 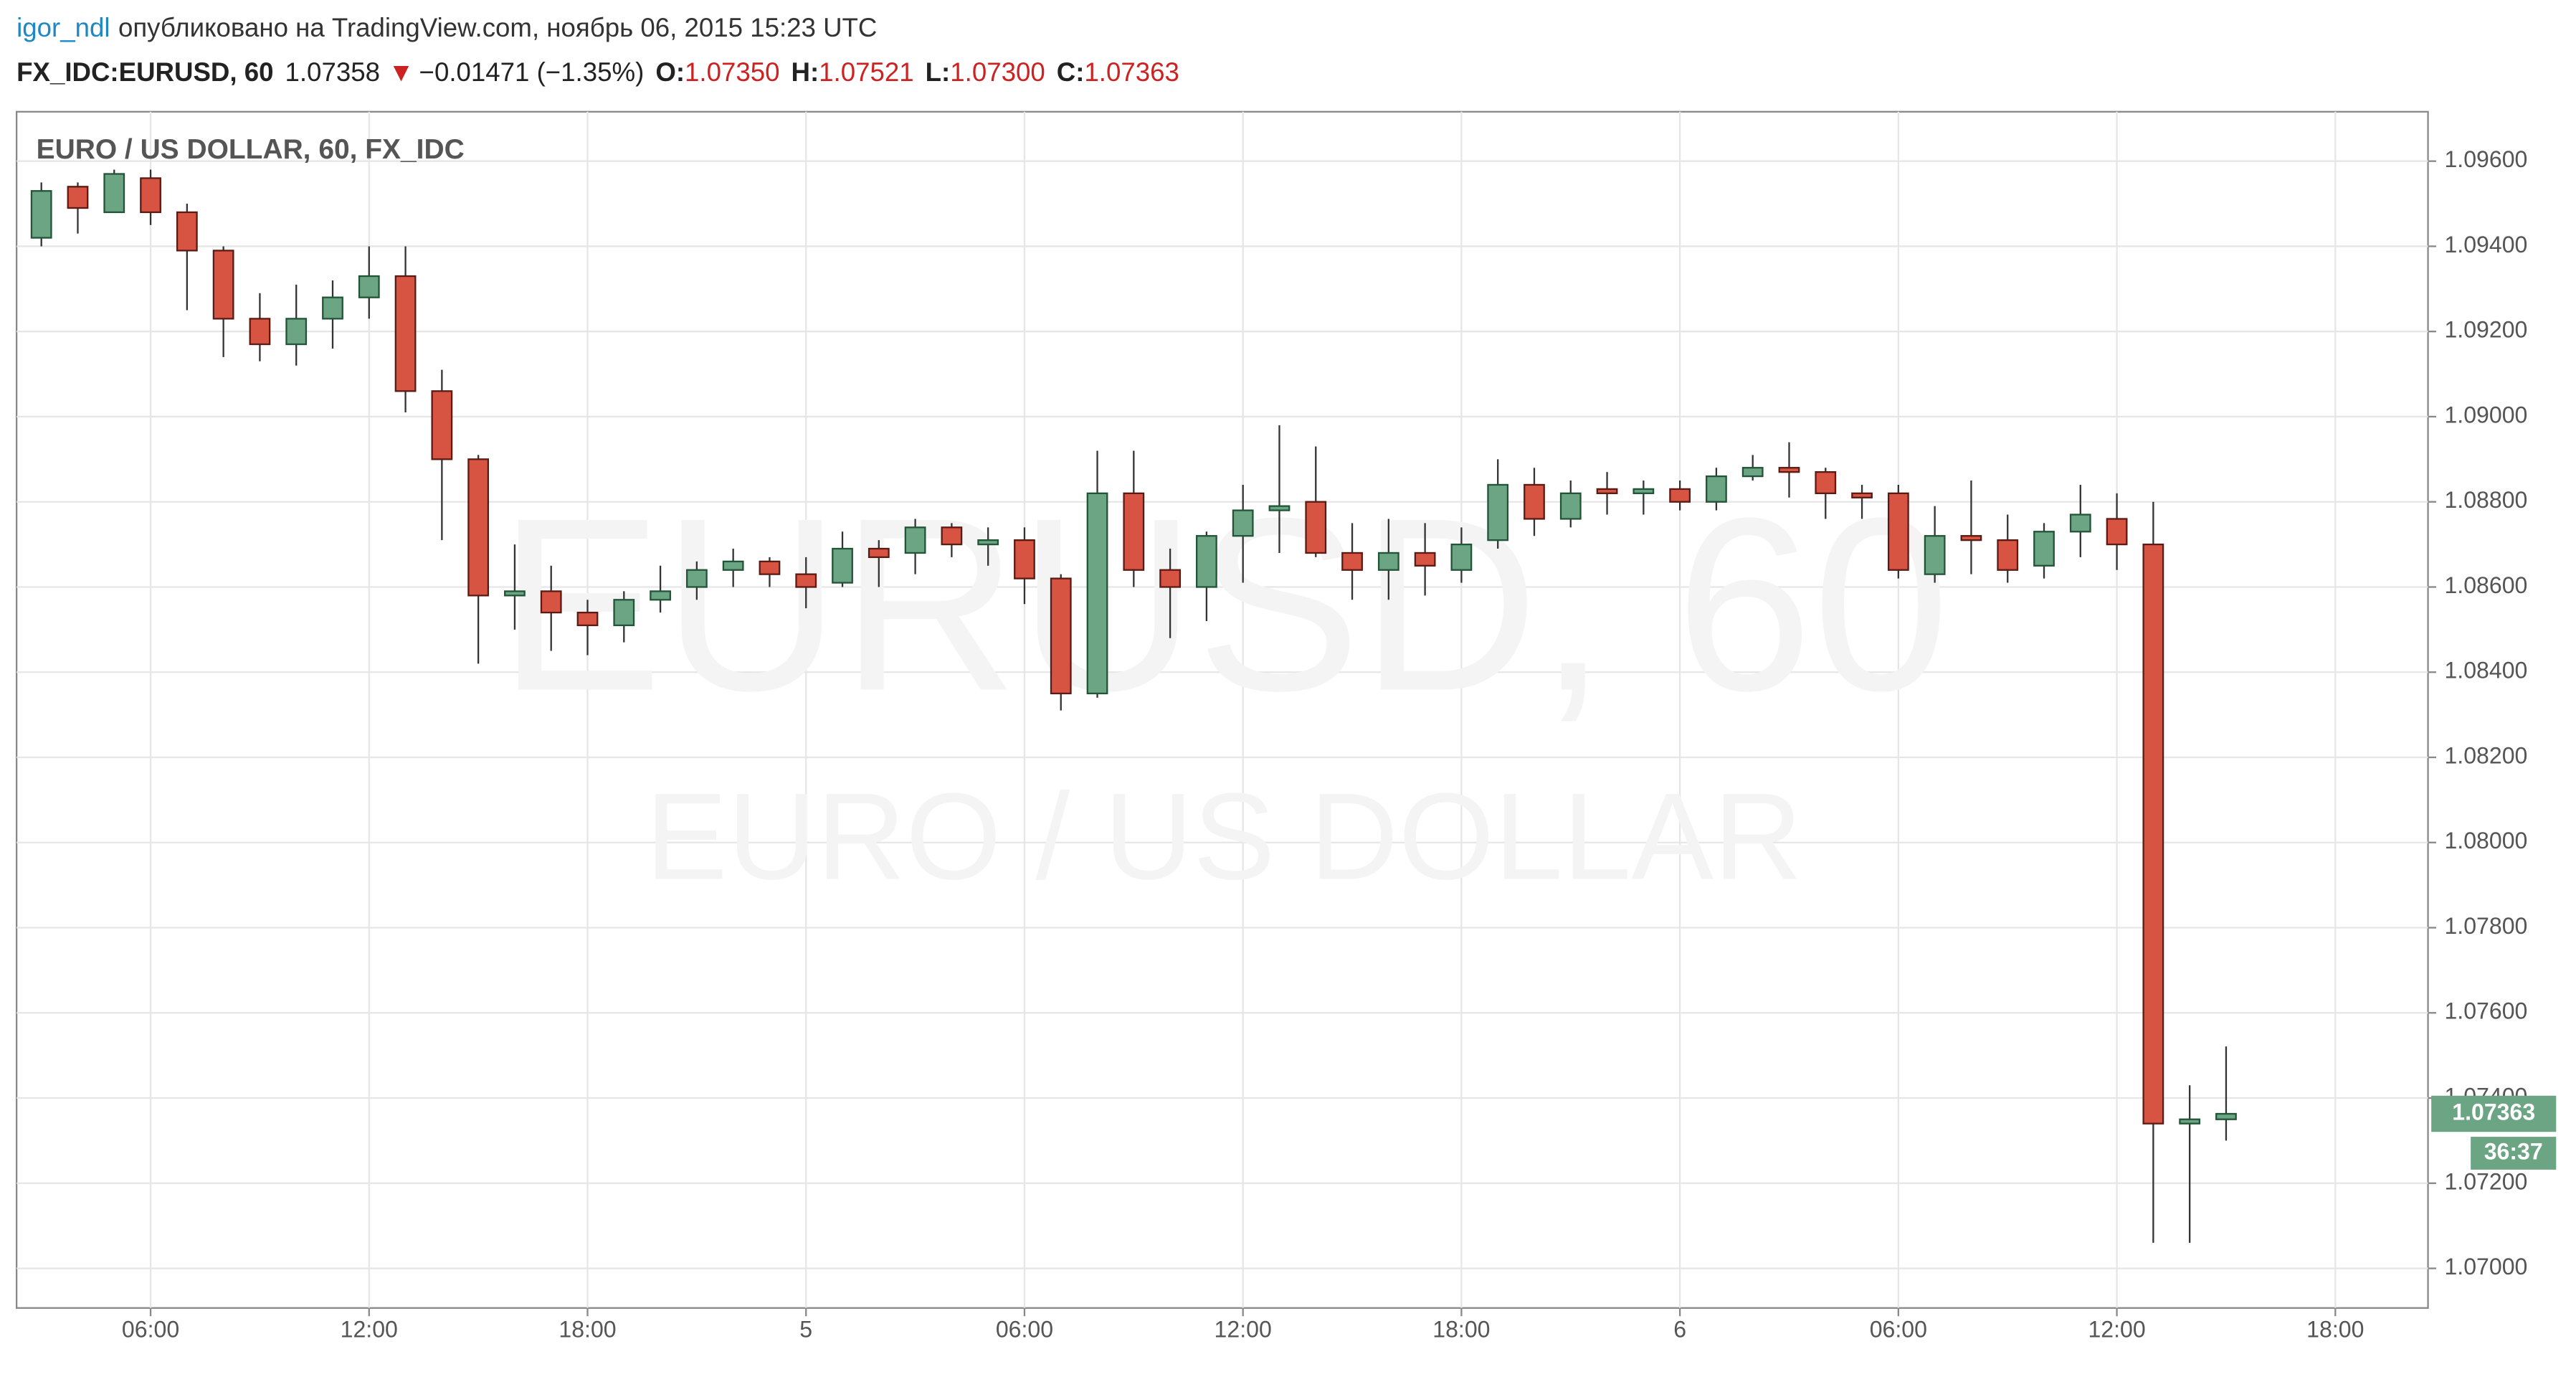 I want to click on x-tick-label: 5, so click(x=805, y=1329).